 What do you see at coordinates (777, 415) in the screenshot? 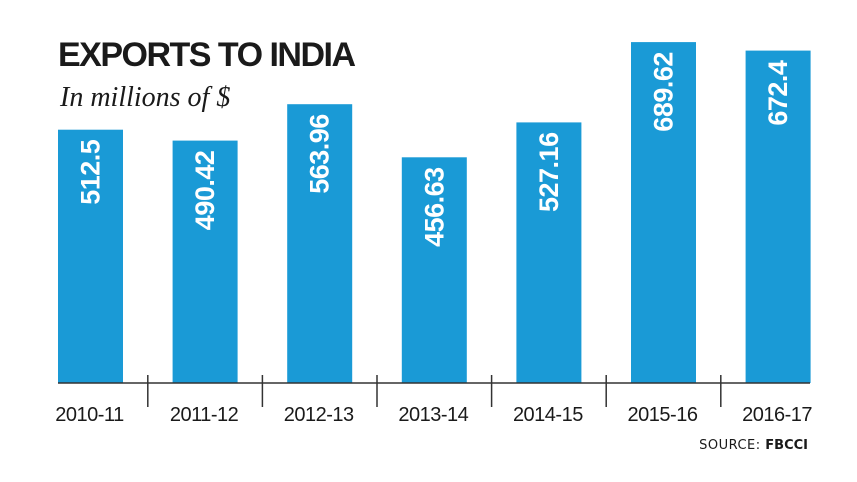
I see `x-tick-label: 2016-17` at bounding box center [777, 415].